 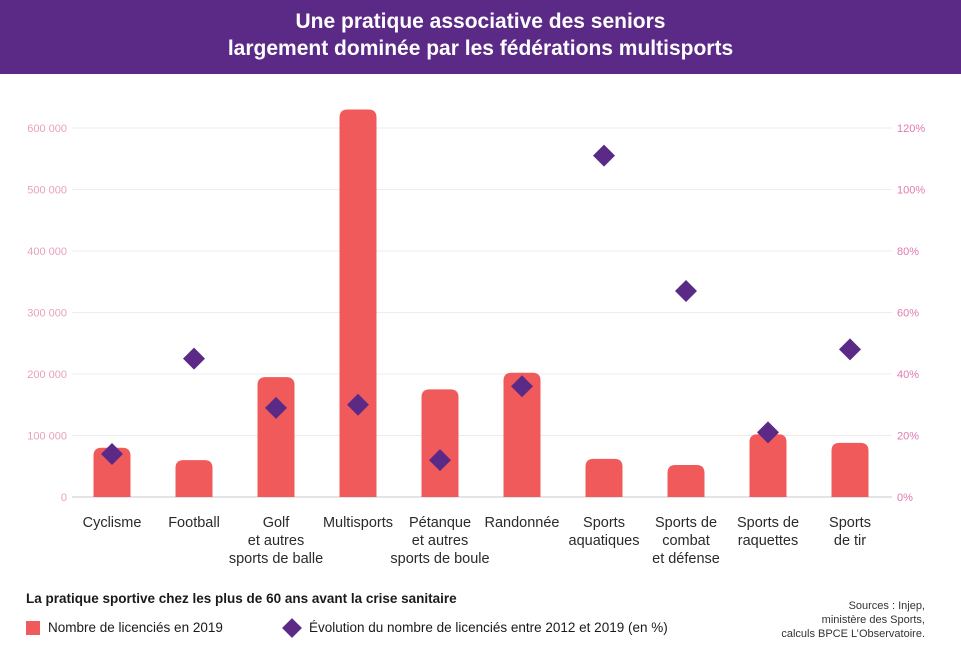 What do you see at coordinates (768, 541) in the screenshot?
I see `x-category-label: raquettes` at bounding box center [768, 541].